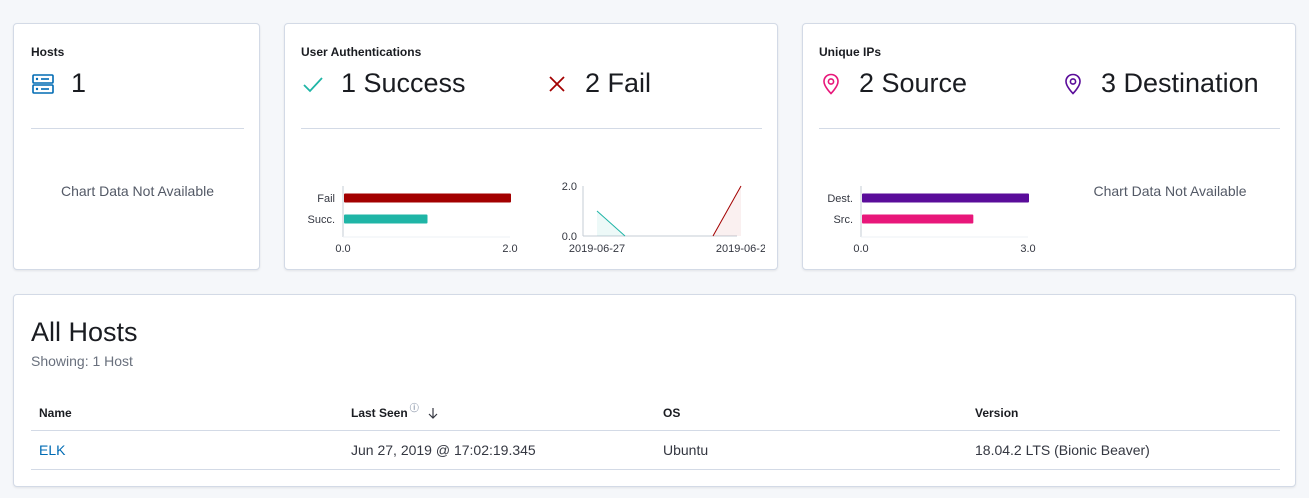  I want to click on hosts-stat: 1, so click(58, 83).